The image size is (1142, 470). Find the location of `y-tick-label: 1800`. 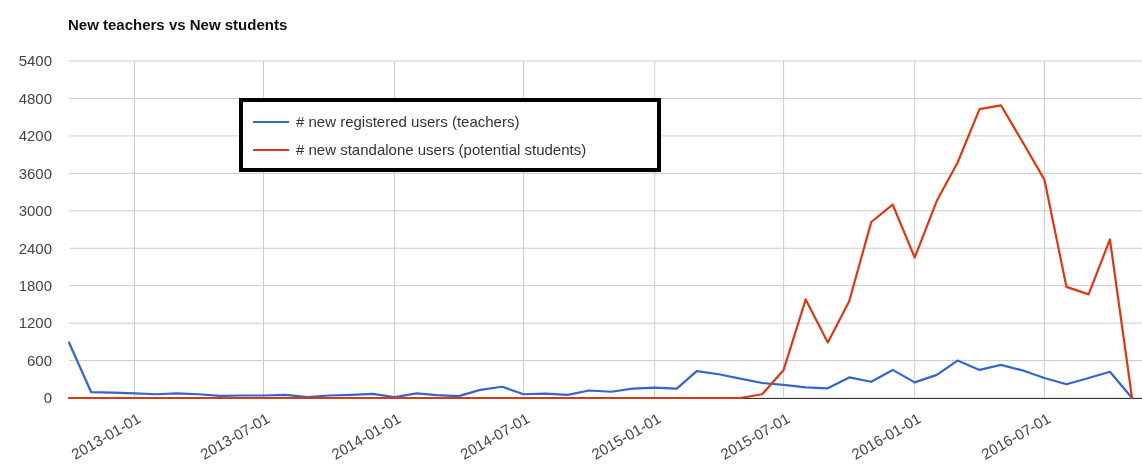

y-tick-label: 1800 is located at coordinates (35, 285).